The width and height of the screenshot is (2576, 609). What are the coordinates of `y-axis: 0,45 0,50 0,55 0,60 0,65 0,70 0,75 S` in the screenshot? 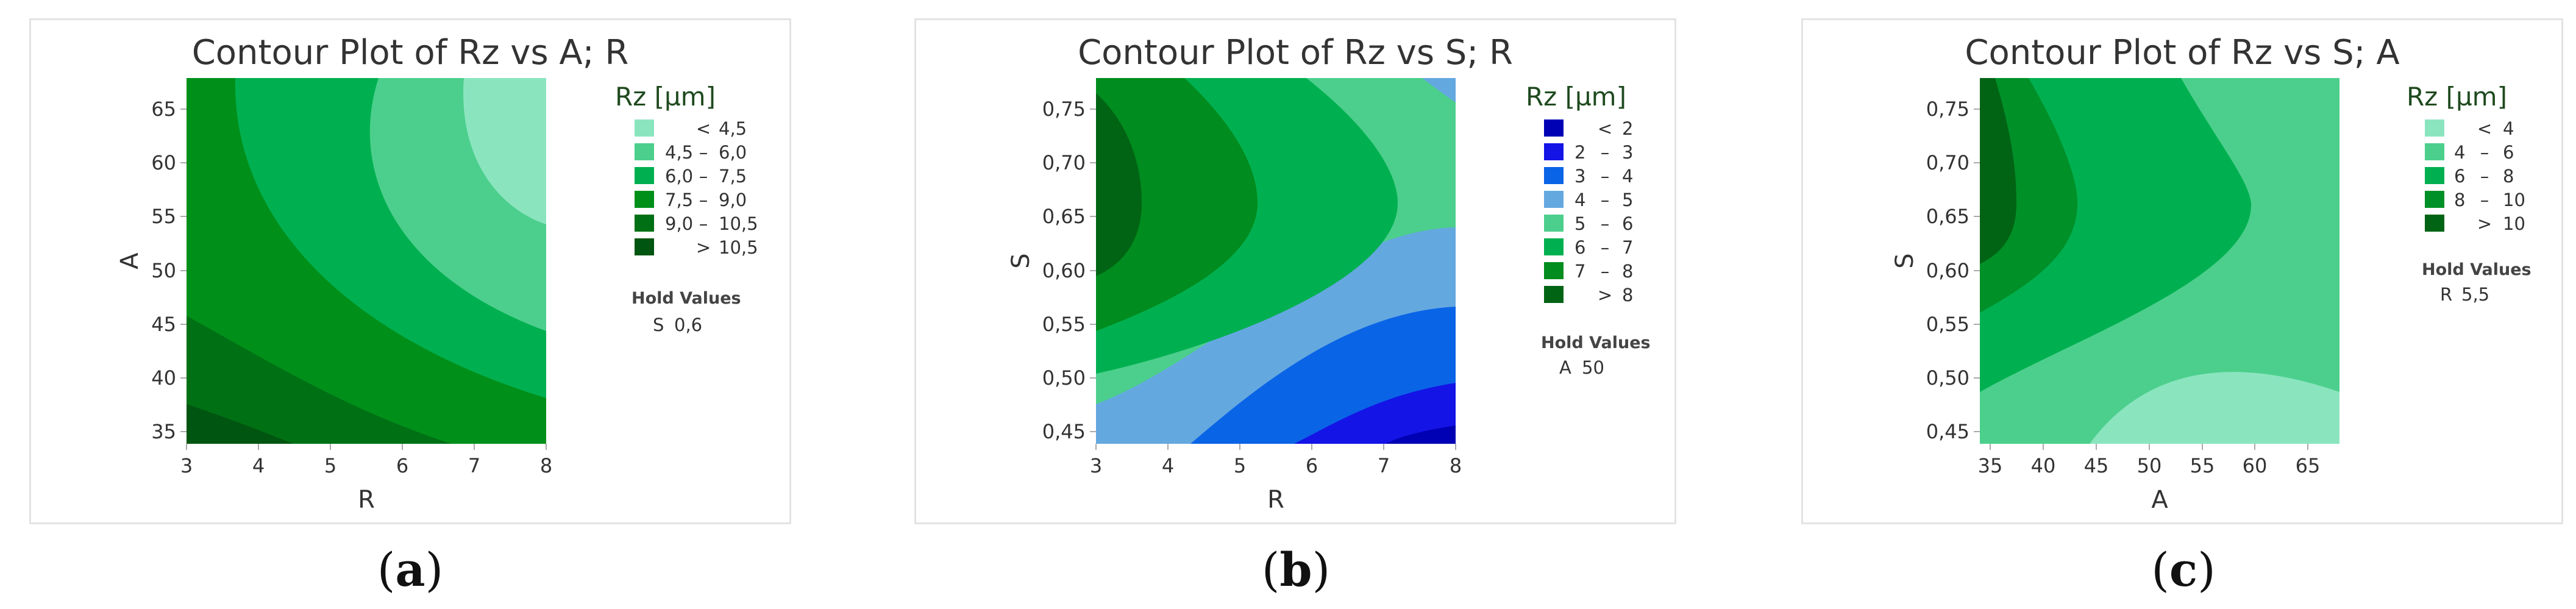 It's located at (1051, 270).